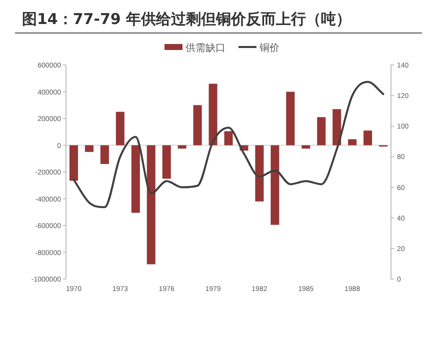 Image resolution: width=437 pixels, height=343 pixels. Describe the element at coordinates (187, 19) in the screenshot. I see `chart-title: 图14：77-79 年供给过剩但铜价反而上行（吨）` at that location.